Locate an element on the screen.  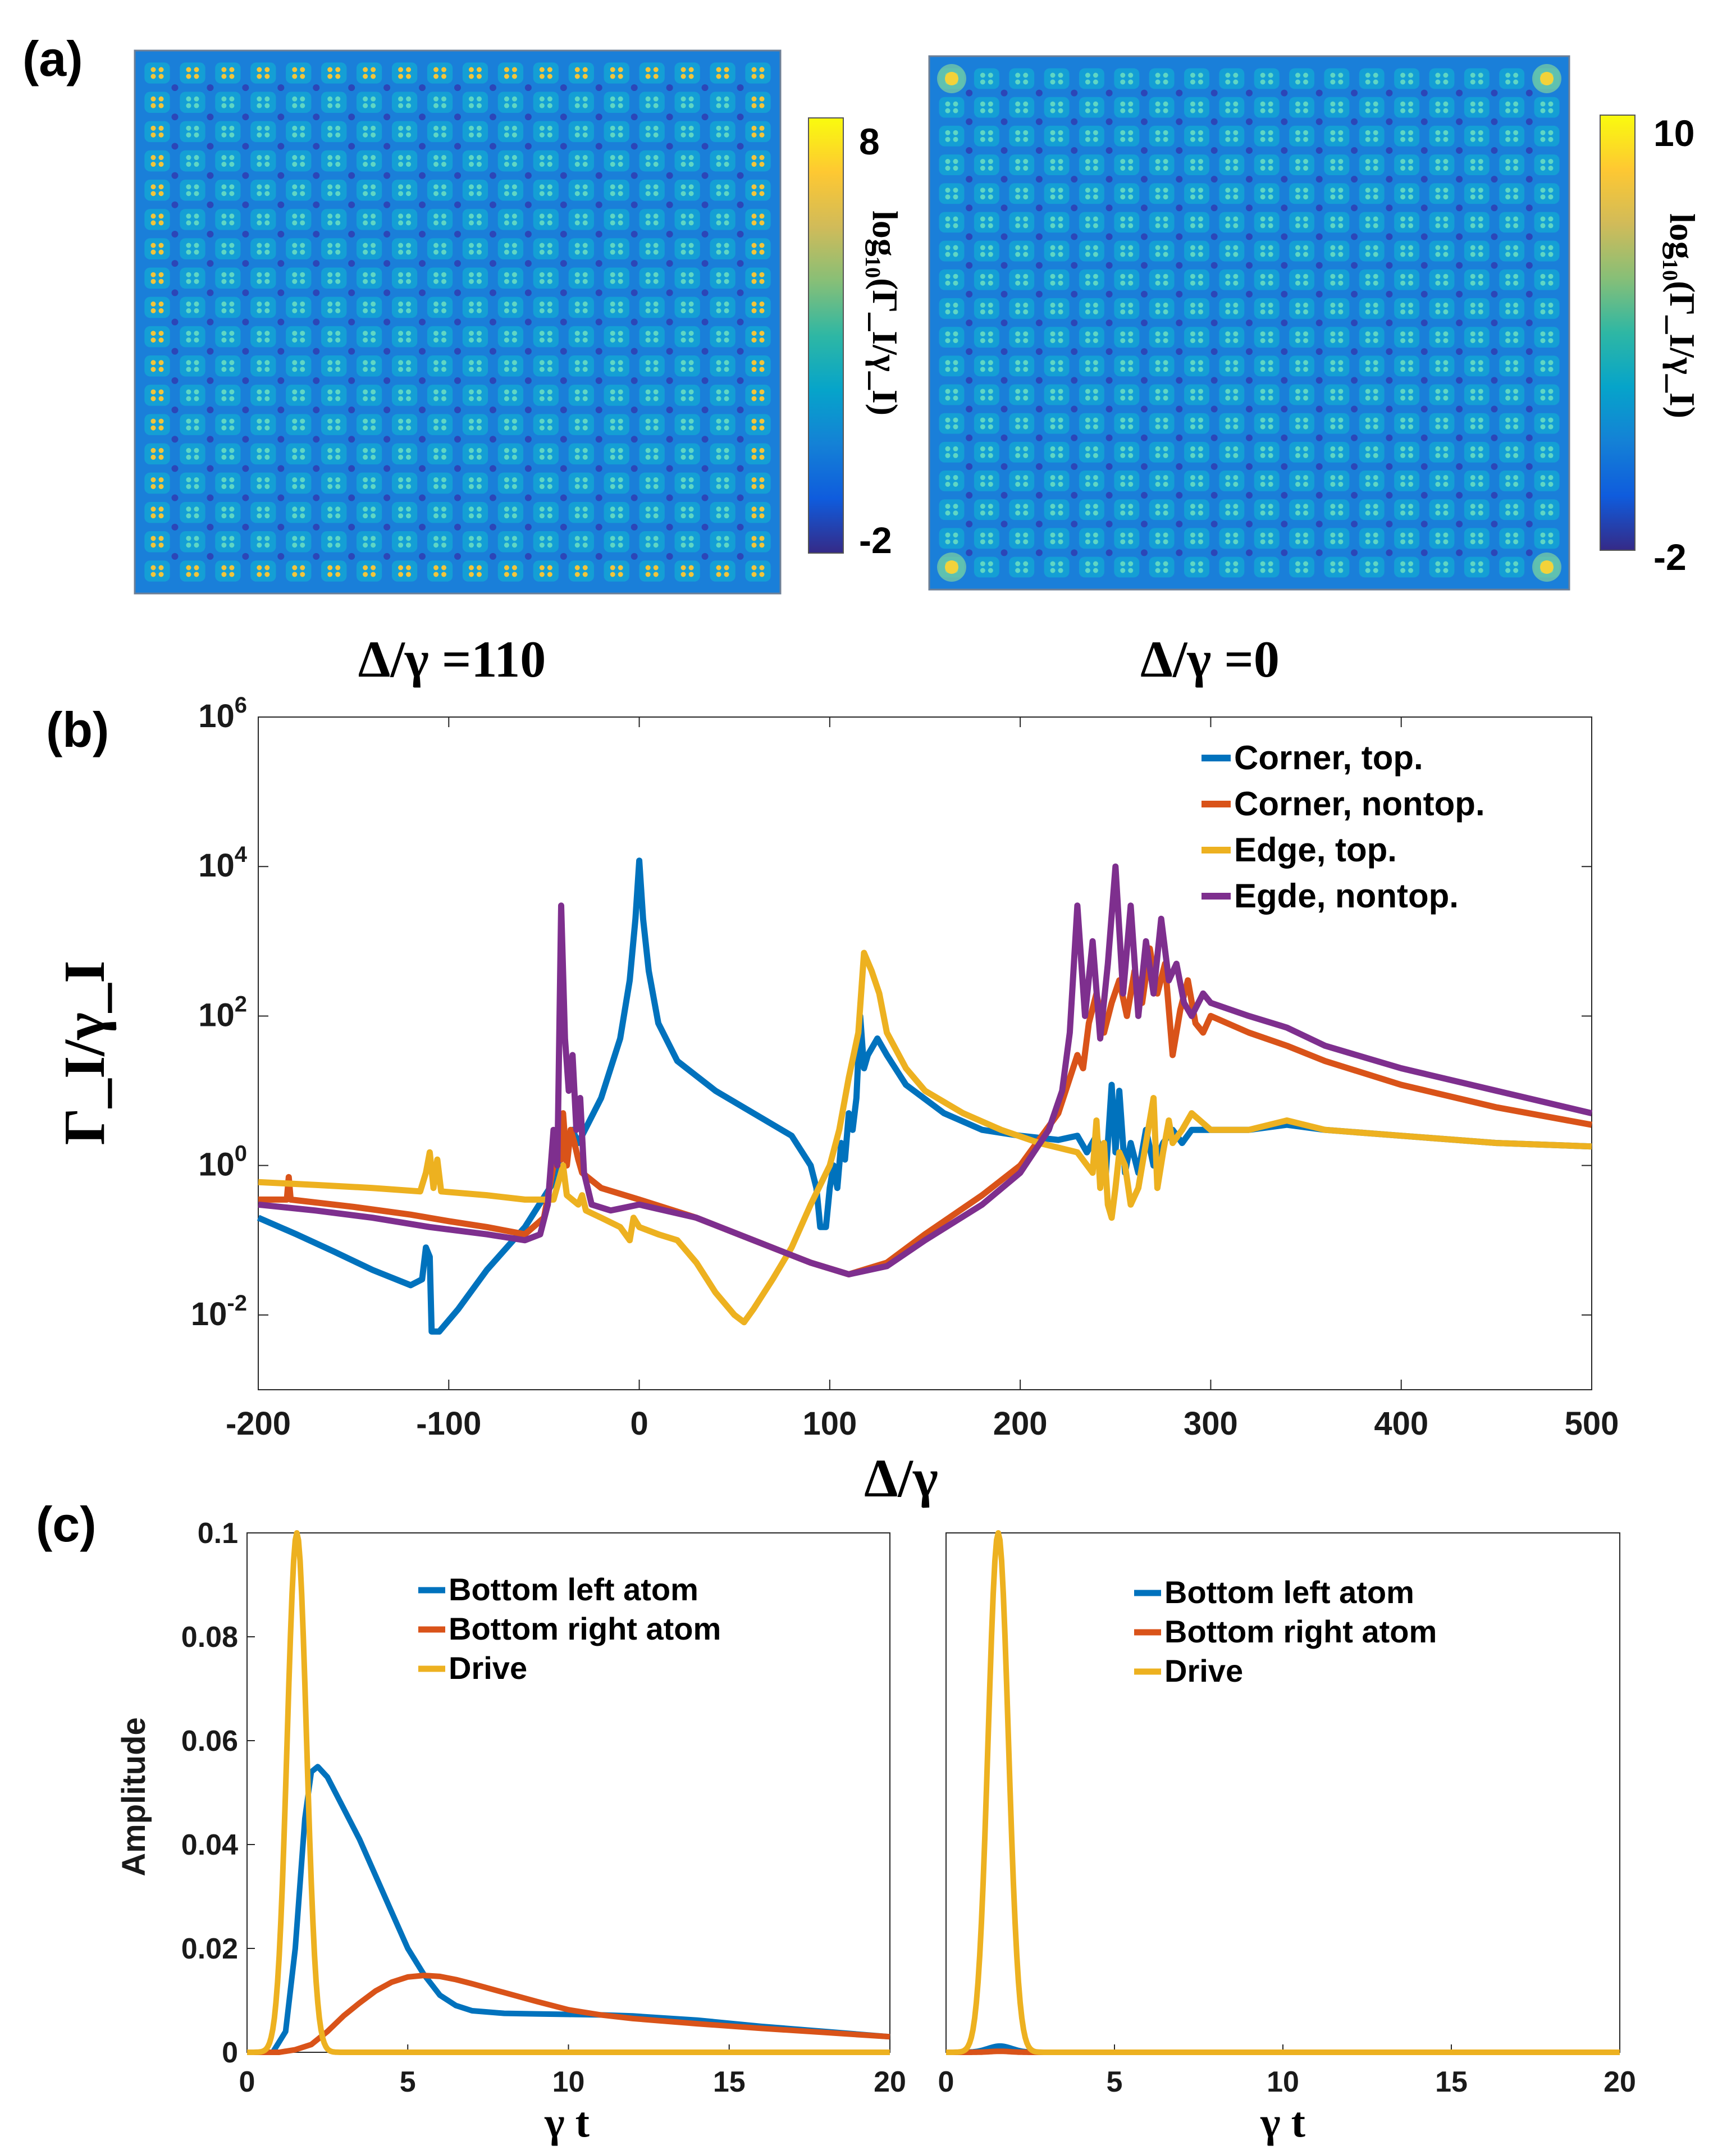
colorbar-a-right-axis-label: log₁₀(Γ_I/γ_I) is located at coordinates (1682, 315).